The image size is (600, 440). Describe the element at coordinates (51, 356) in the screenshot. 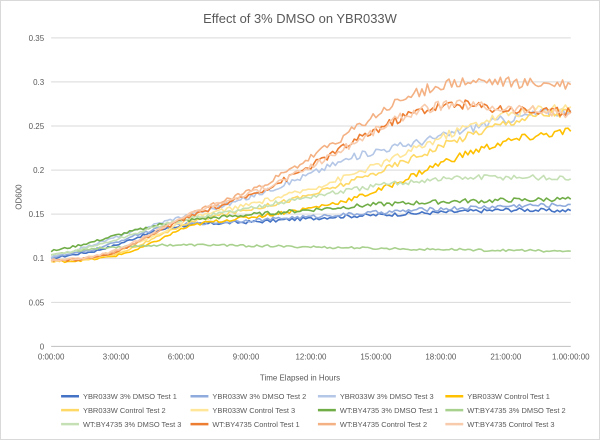

I see `x-tick-label: 0:00:00` at that location.